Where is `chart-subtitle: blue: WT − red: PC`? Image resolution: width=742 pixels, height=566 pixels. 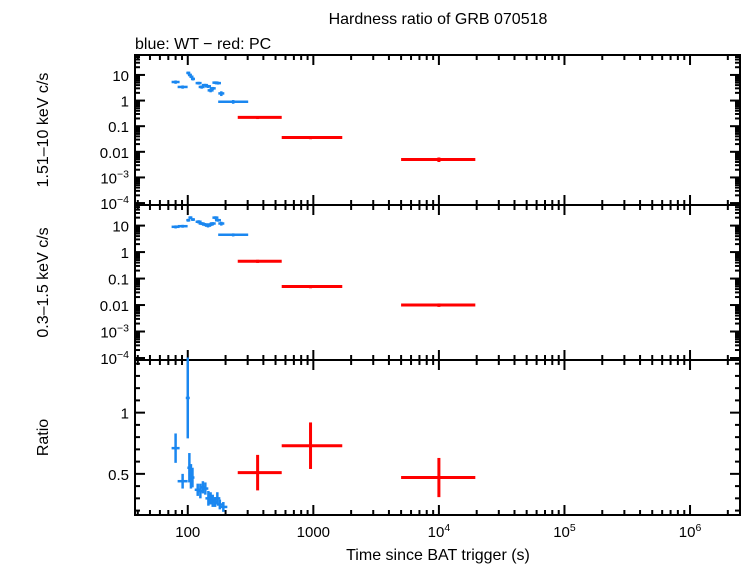 chart-subtitle: blue: WT − red: PC is located at coordinates (203, 44).